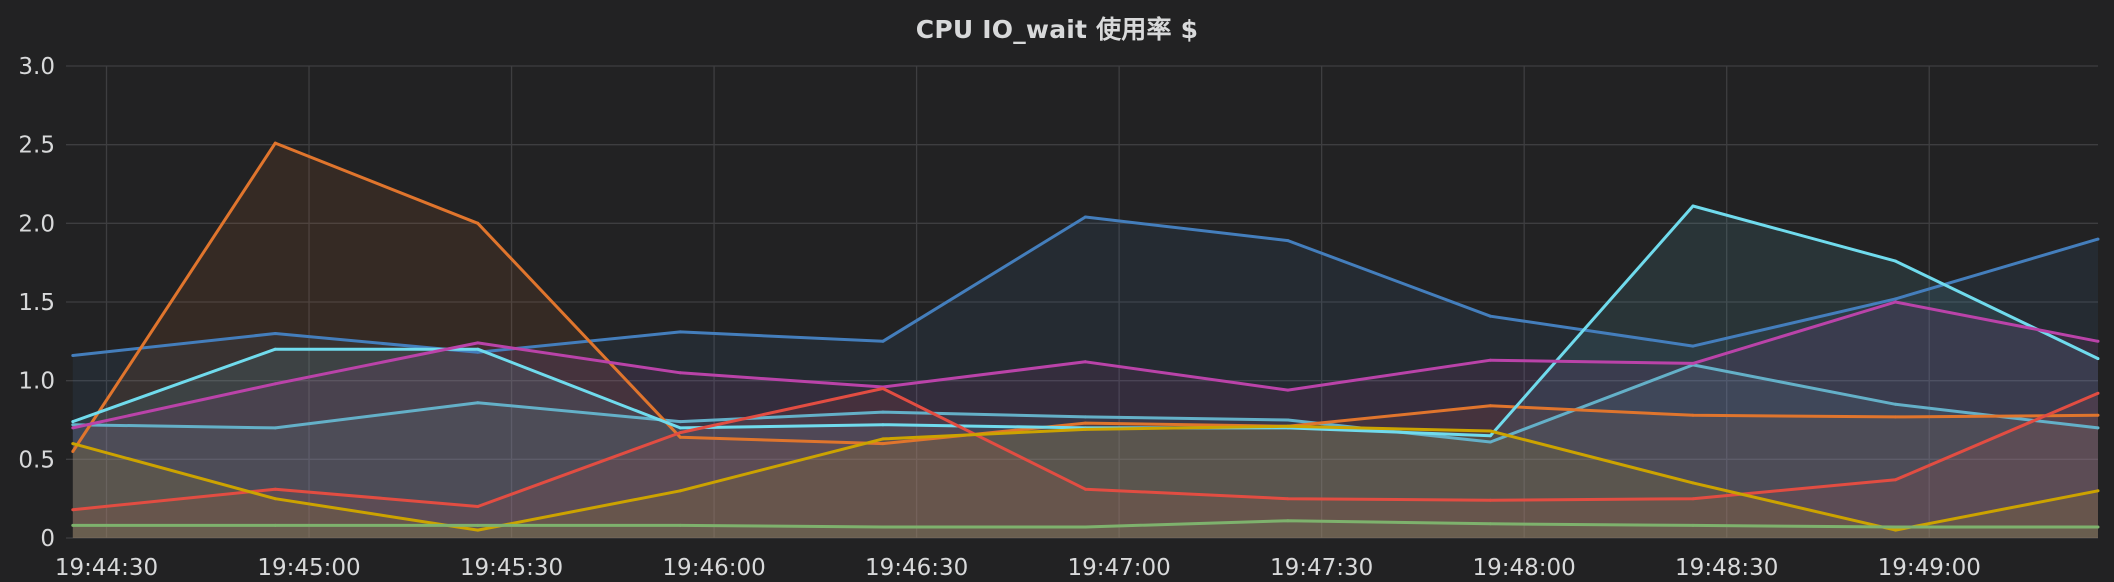 This screenshot has height=582, width=2114. What do you see at coordinates (106, 568) in the screenshot?
I see `x-tick-label: 19:44:30` at bounding box center [106, 568].